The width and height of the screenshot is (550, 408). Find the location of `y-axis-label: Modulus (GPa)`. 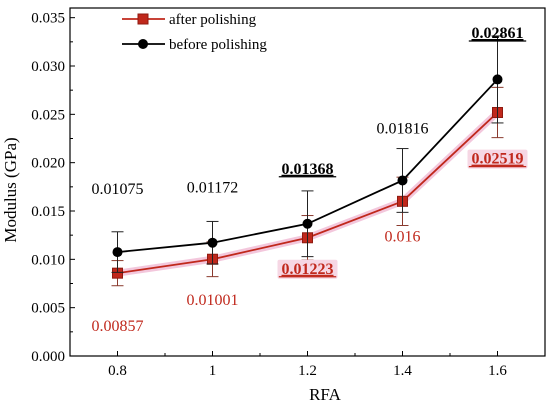

y-axis-label: Modulus (GPa) is located at coordinates (10, 189).